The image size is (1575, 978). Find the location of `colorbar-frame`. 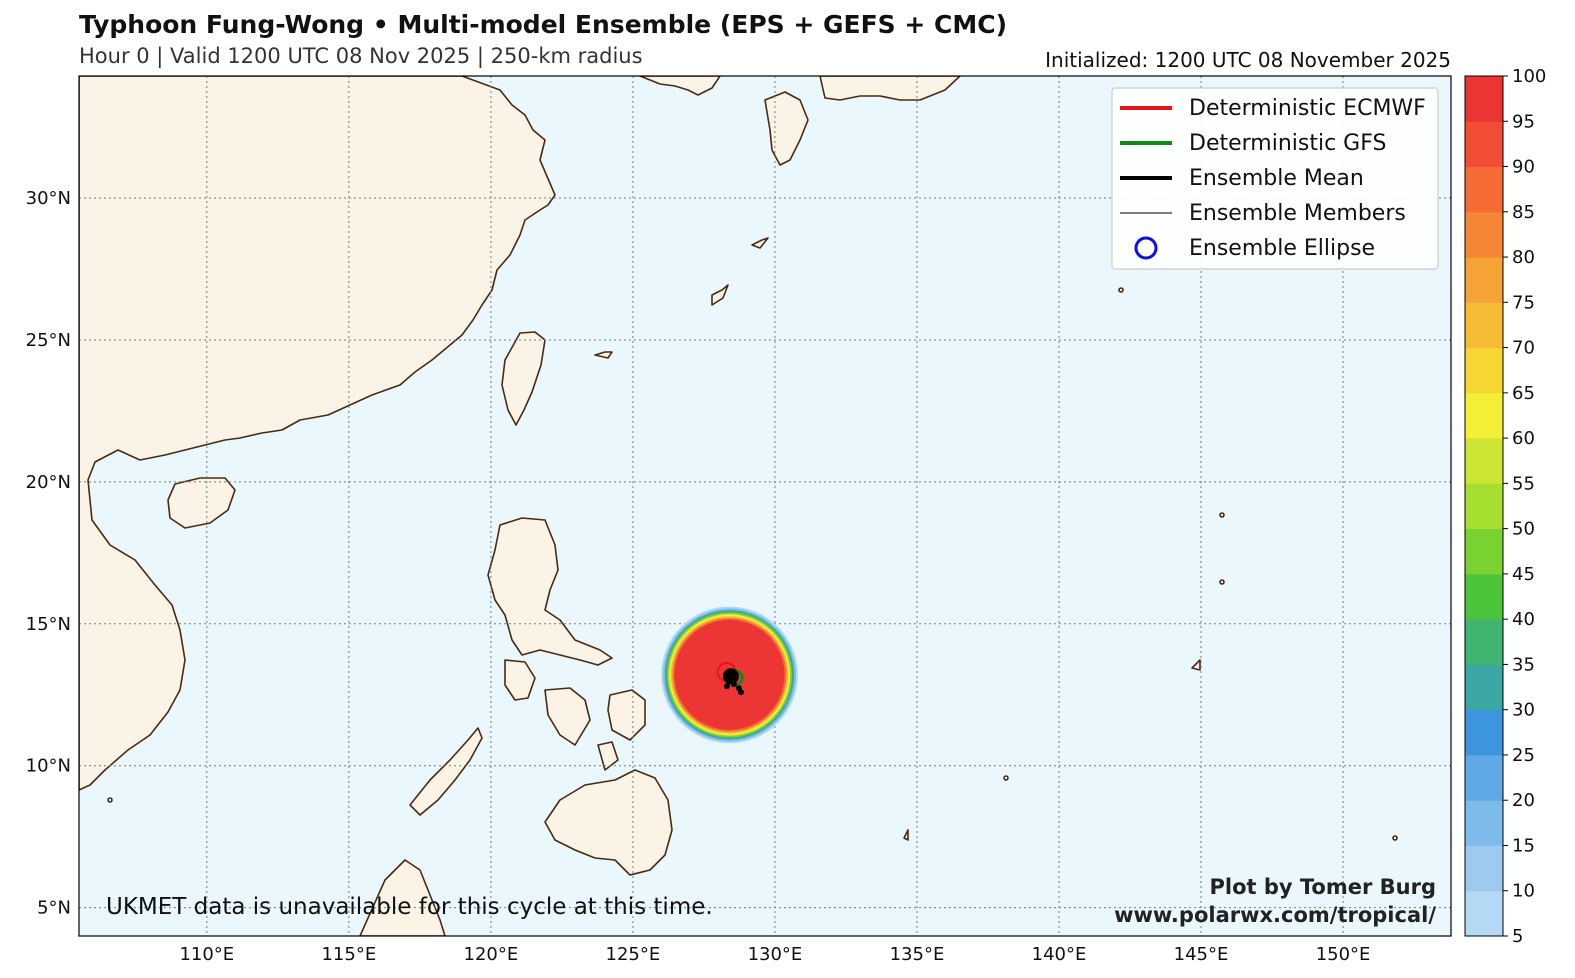

colorbar-frame is located at coordinates (1484, 506).